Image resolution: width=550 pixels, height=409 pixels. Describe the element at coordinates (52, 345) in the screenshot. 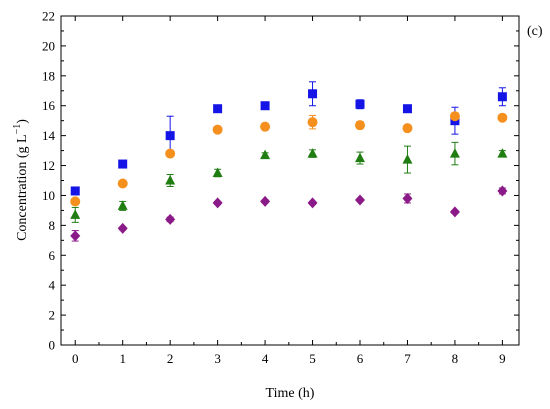

I see `y-tick-label: 0` at that location.